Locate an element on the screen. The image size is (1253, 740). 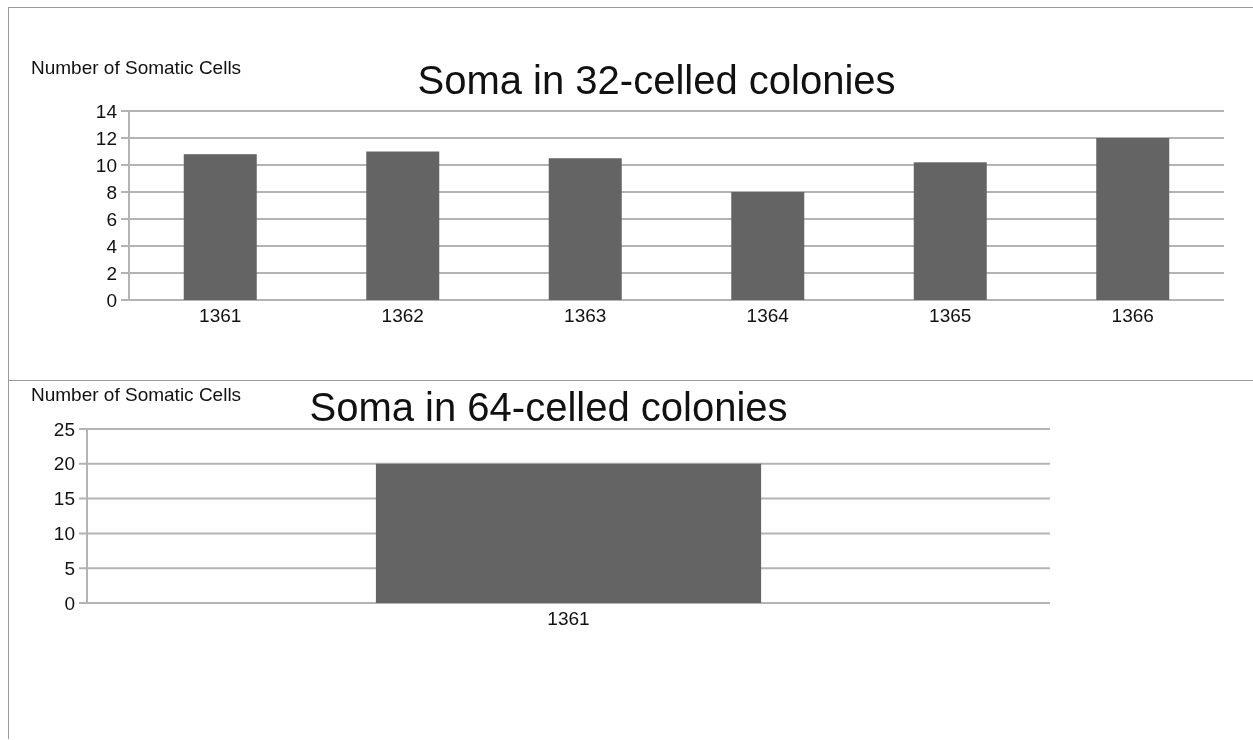
x-tick-label: 1365 is located at coordinates (950, 315).